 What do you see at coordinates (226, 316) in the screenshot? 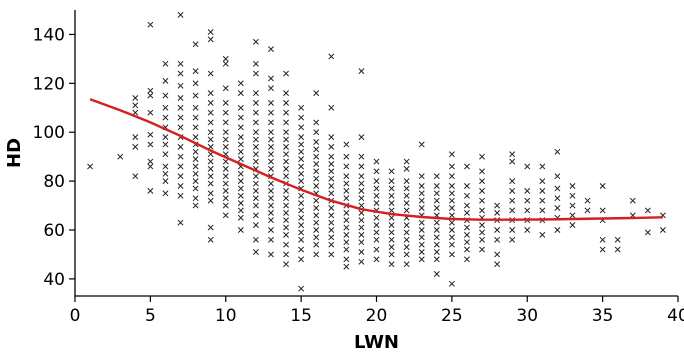
I see `x-tick-label: 10` at bounding box center [226, 316].